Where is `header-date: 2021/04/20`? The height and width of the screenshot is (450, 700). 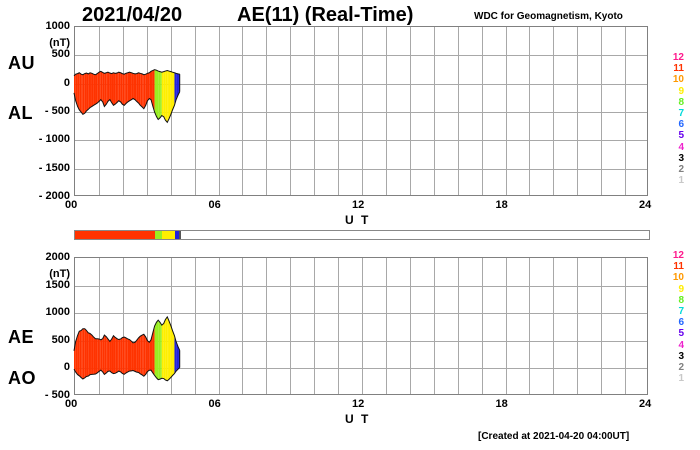
header-date: 2021/04/20 is located at coordinates (132, 15).